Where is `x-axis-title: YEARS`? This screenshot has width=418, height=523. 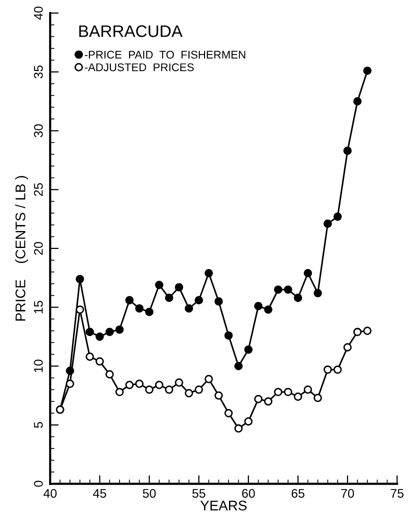
x-axis-title: YEARS is located at coordinates (223, 505).